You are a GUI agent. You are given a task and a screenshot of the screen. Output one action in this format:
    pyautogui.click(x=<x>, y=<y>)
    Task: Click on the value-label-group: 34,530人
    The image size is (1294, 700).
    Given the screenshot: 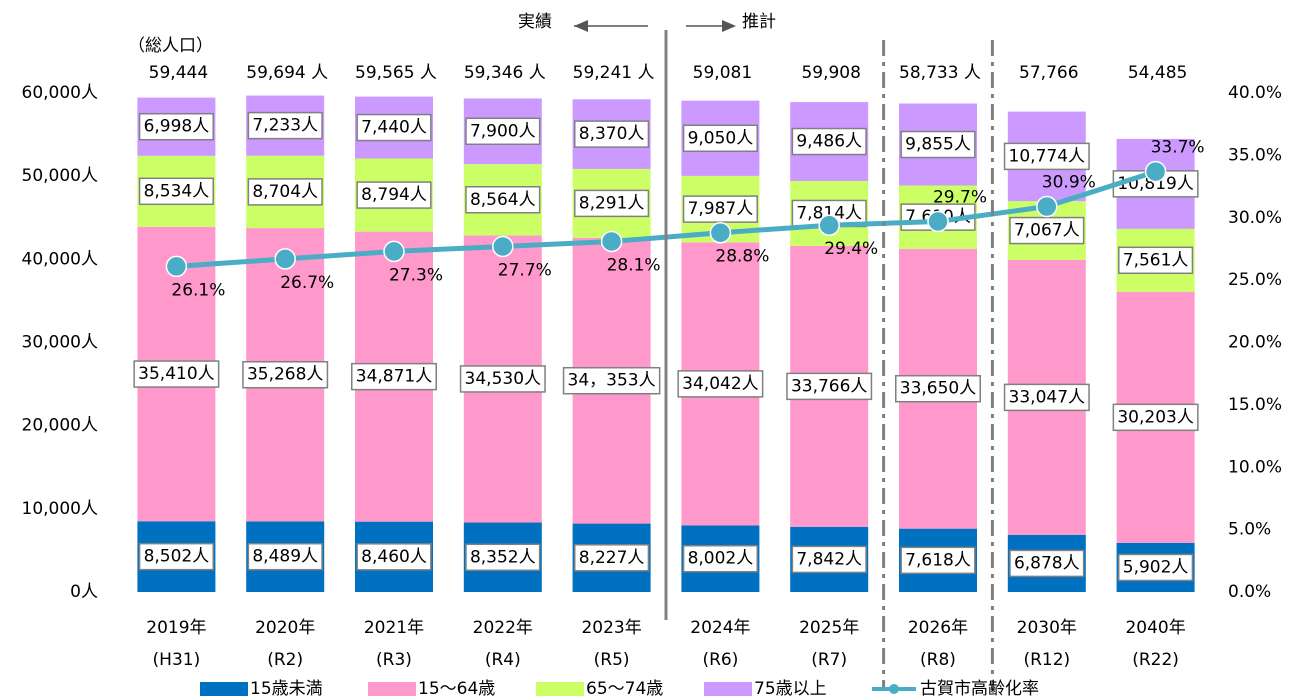 What is the action you would take?
    pyautogui.click(x=502, y=379)
    